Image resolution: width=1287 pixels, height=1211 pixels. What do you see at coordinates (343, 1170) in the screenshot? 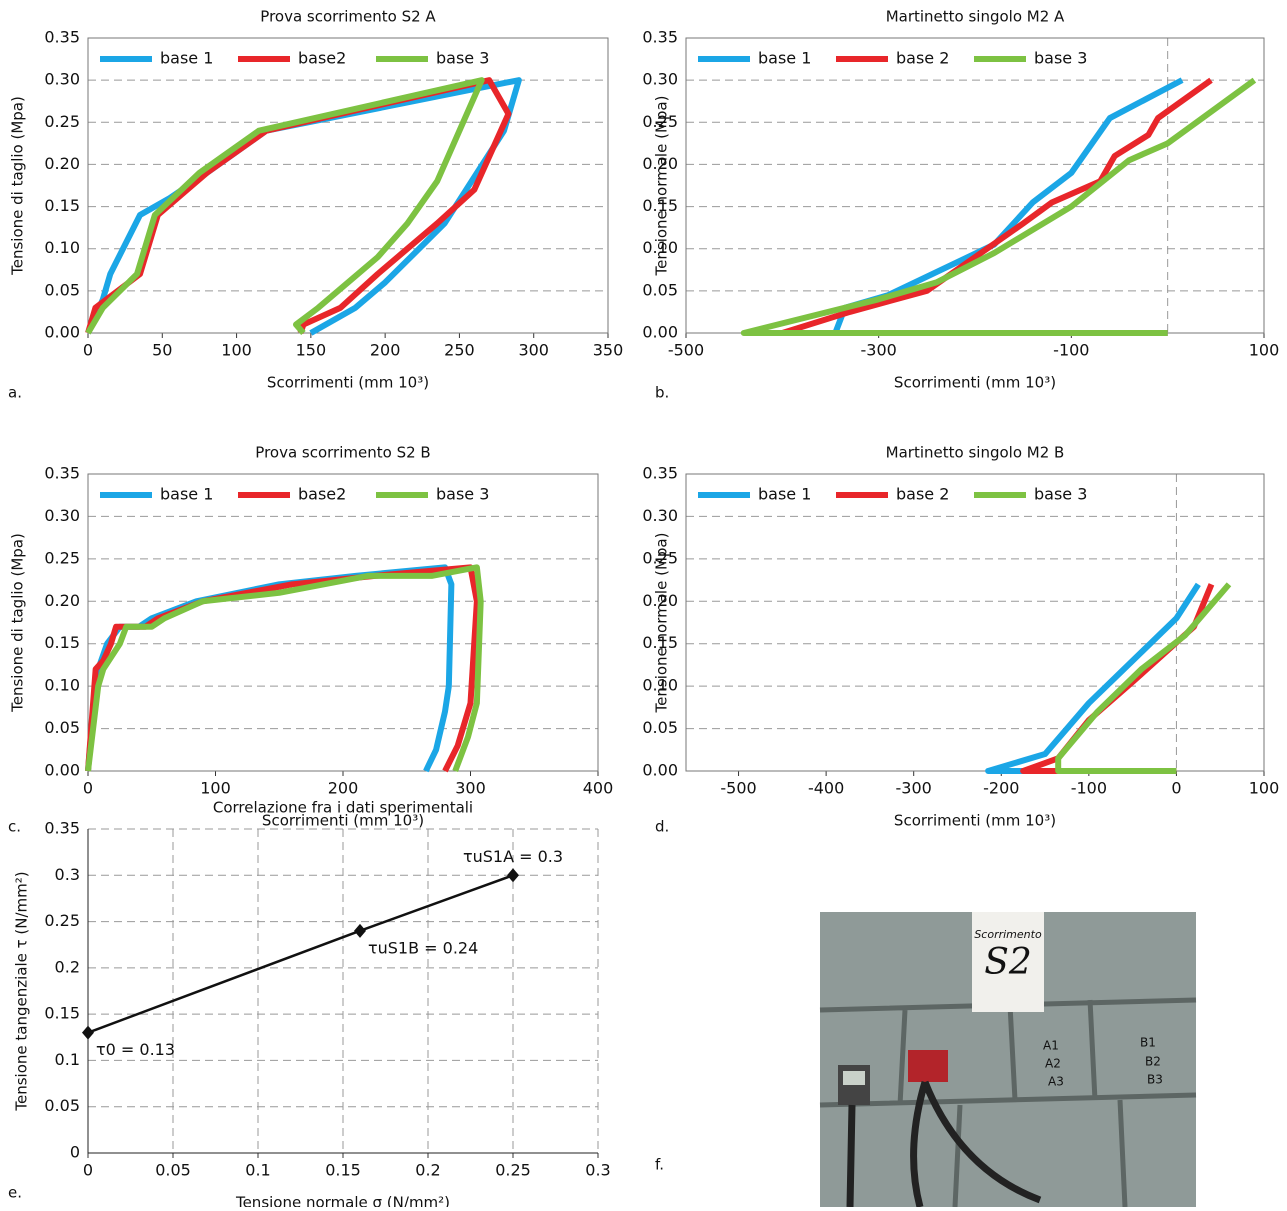
I see `x-tick-label: 0.15` at bounding box center [343, 1170].